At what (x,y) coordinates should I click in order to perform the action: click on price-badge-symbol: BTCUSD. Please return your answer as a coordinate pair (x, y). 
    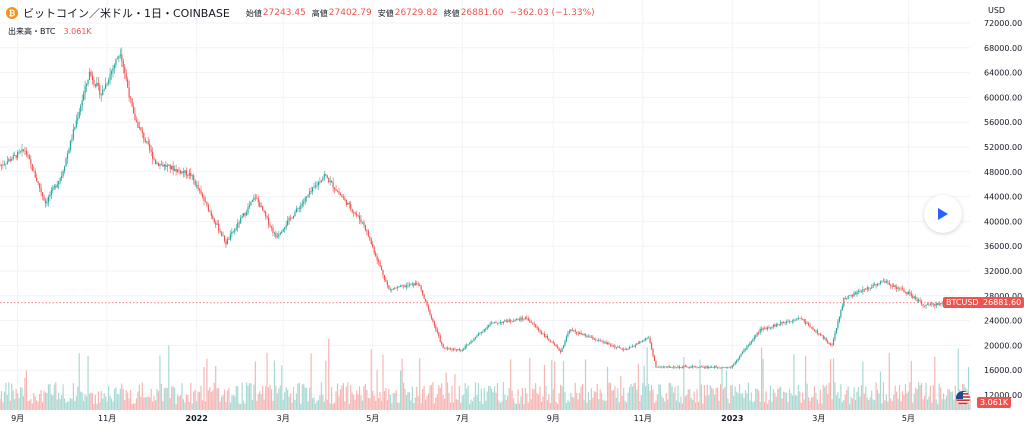
    Looking at the image, I should click on (962, 302).